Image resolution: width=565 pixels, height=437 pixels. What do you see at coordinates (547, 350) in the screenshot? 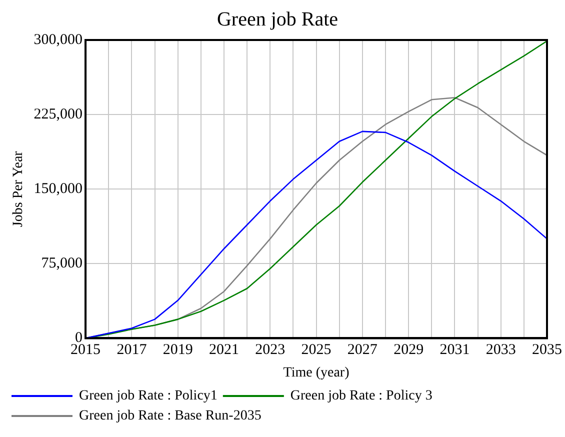
I see `x-tick-label: 2035` at bounding box center [547, 350].